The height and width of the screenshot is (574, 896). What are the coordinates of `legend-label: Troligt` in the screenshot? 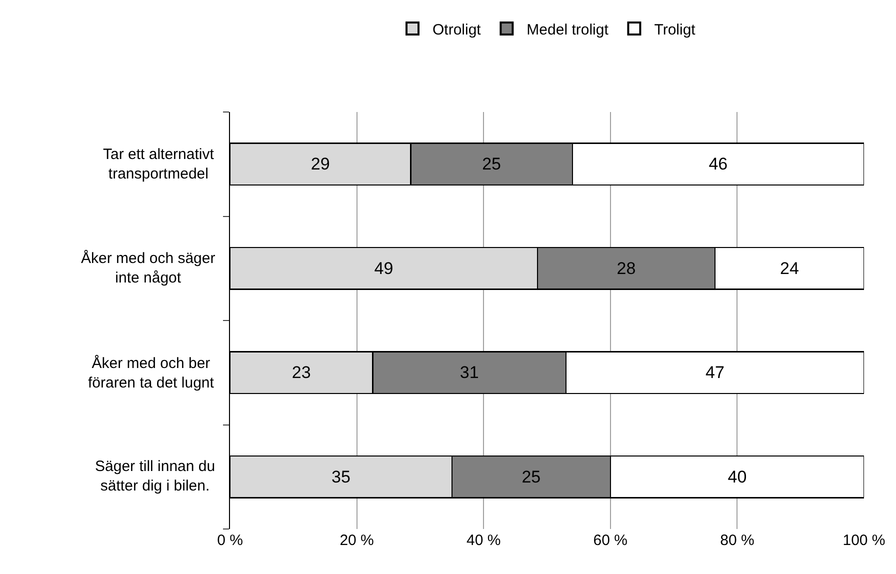 It's located at (675, 29).